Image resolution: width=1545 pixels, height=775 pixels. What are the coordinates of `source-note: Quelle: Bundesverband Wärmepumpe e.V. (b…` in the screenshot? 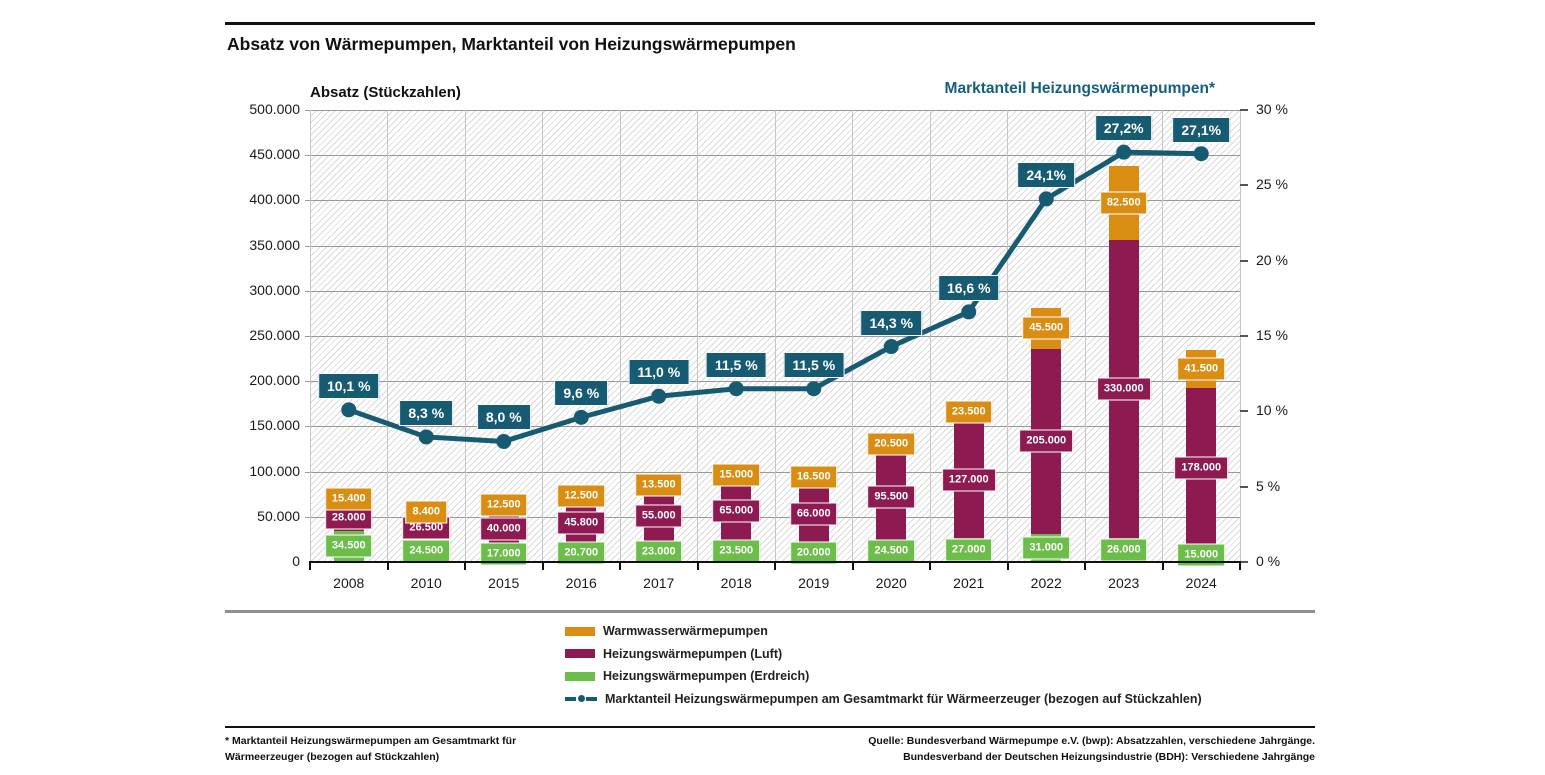 It's located at (1091, 749).